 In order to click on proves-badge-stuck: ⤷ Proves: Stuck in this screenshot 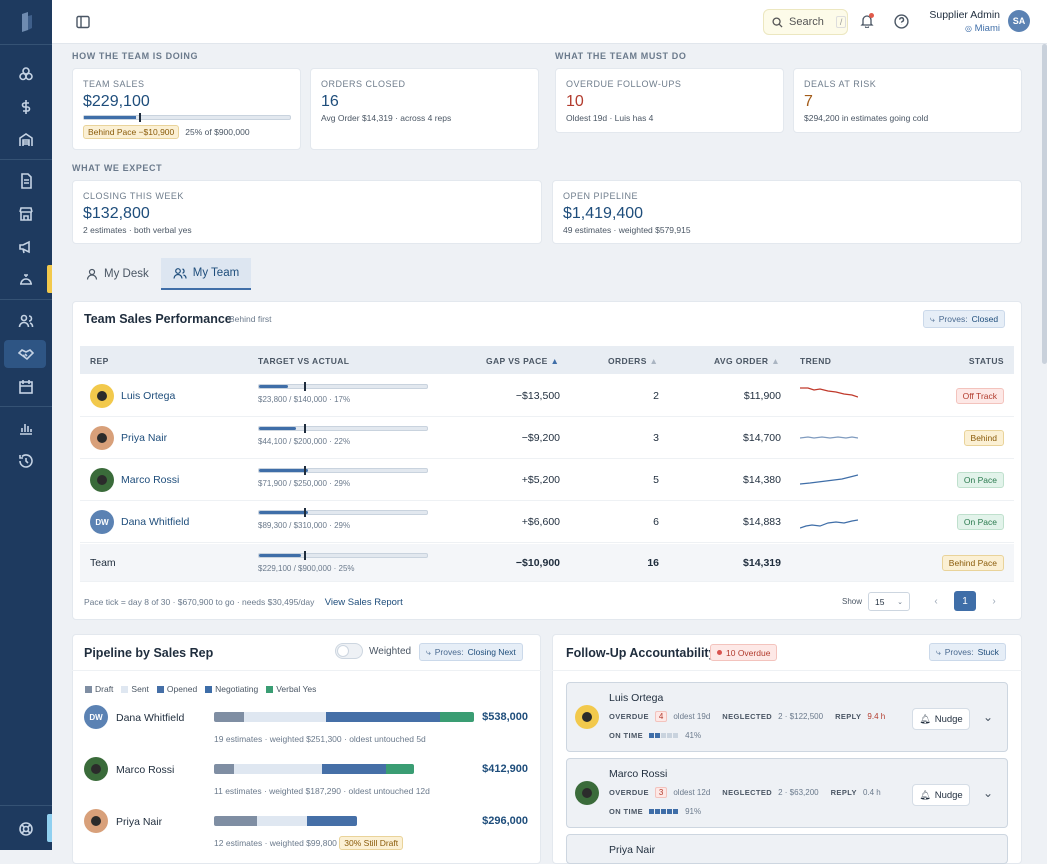, I will do `click(967, 652)`.